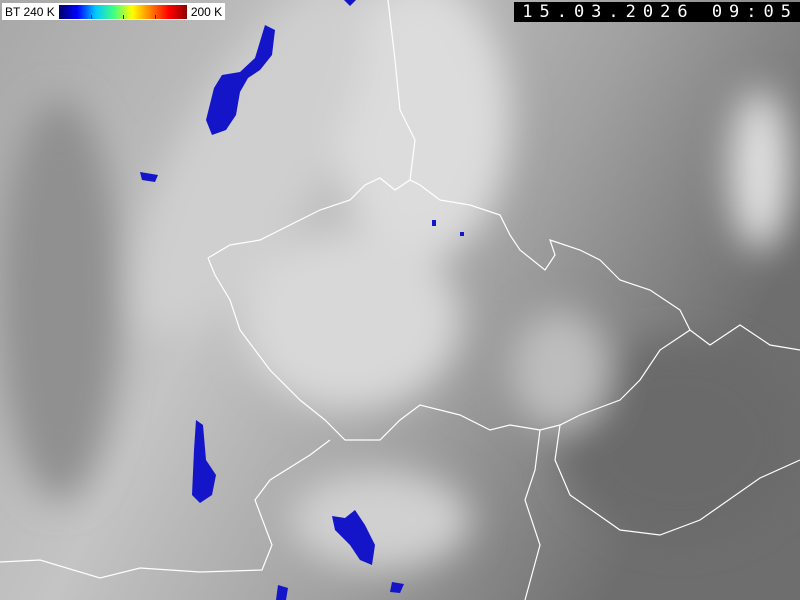  I want to click on slovakia-poland-border, so click(744, 337).